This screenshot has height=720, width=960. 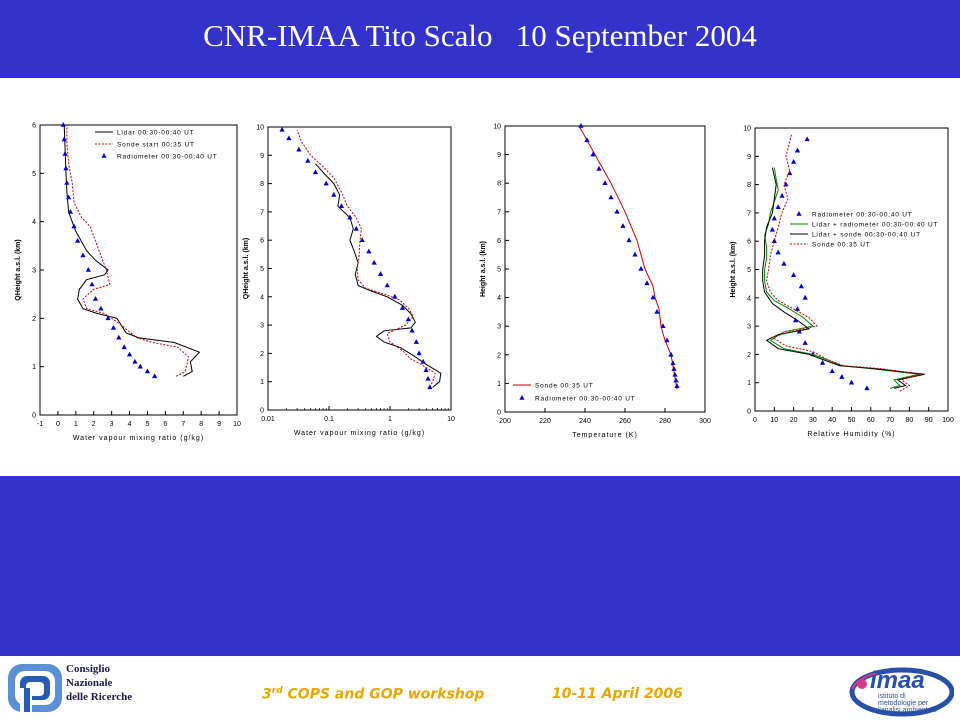 I want to click on workshop-dates: 10-11 April 2006, so click(x=617, y=694).